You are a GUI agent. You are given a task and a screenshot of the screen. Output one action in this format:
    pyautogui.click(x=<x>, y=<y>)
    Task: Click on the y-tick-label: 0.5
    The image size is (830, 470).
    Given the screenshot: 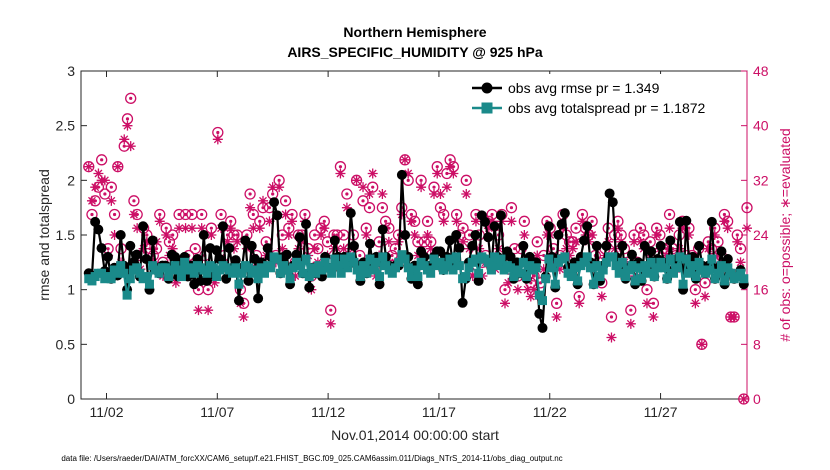 What is the action you would take?
    pyautogui.click(x=66, y=344)
    